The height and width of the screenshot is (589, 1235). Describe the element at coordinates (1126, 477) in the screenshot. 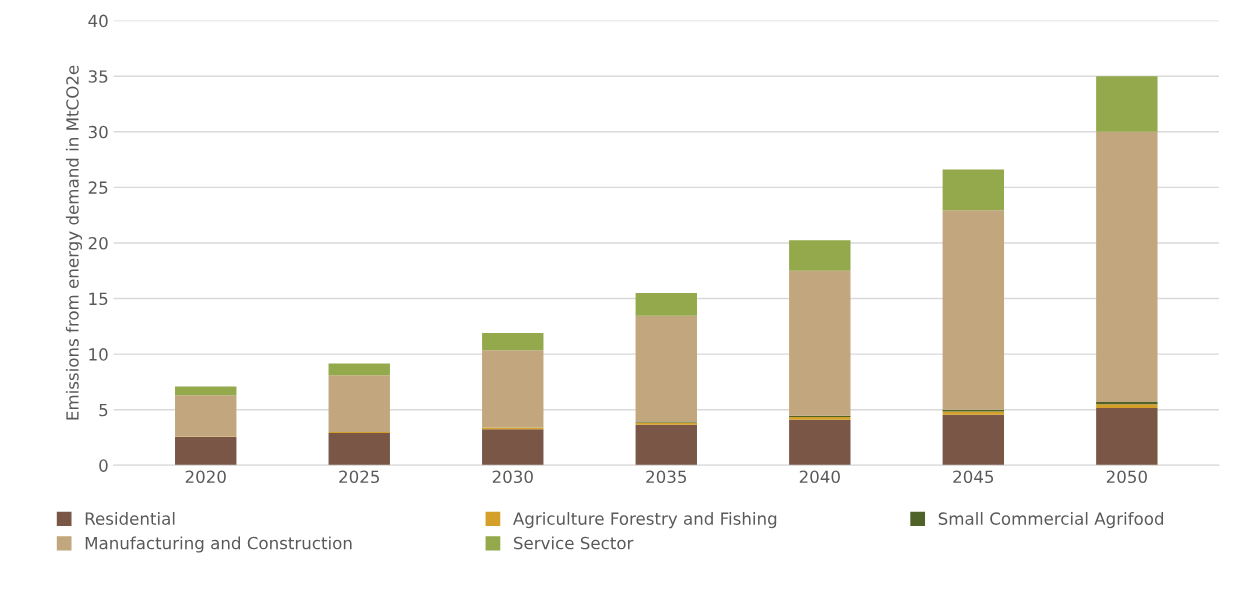

I see `x-tick-label: 2050` at that location.